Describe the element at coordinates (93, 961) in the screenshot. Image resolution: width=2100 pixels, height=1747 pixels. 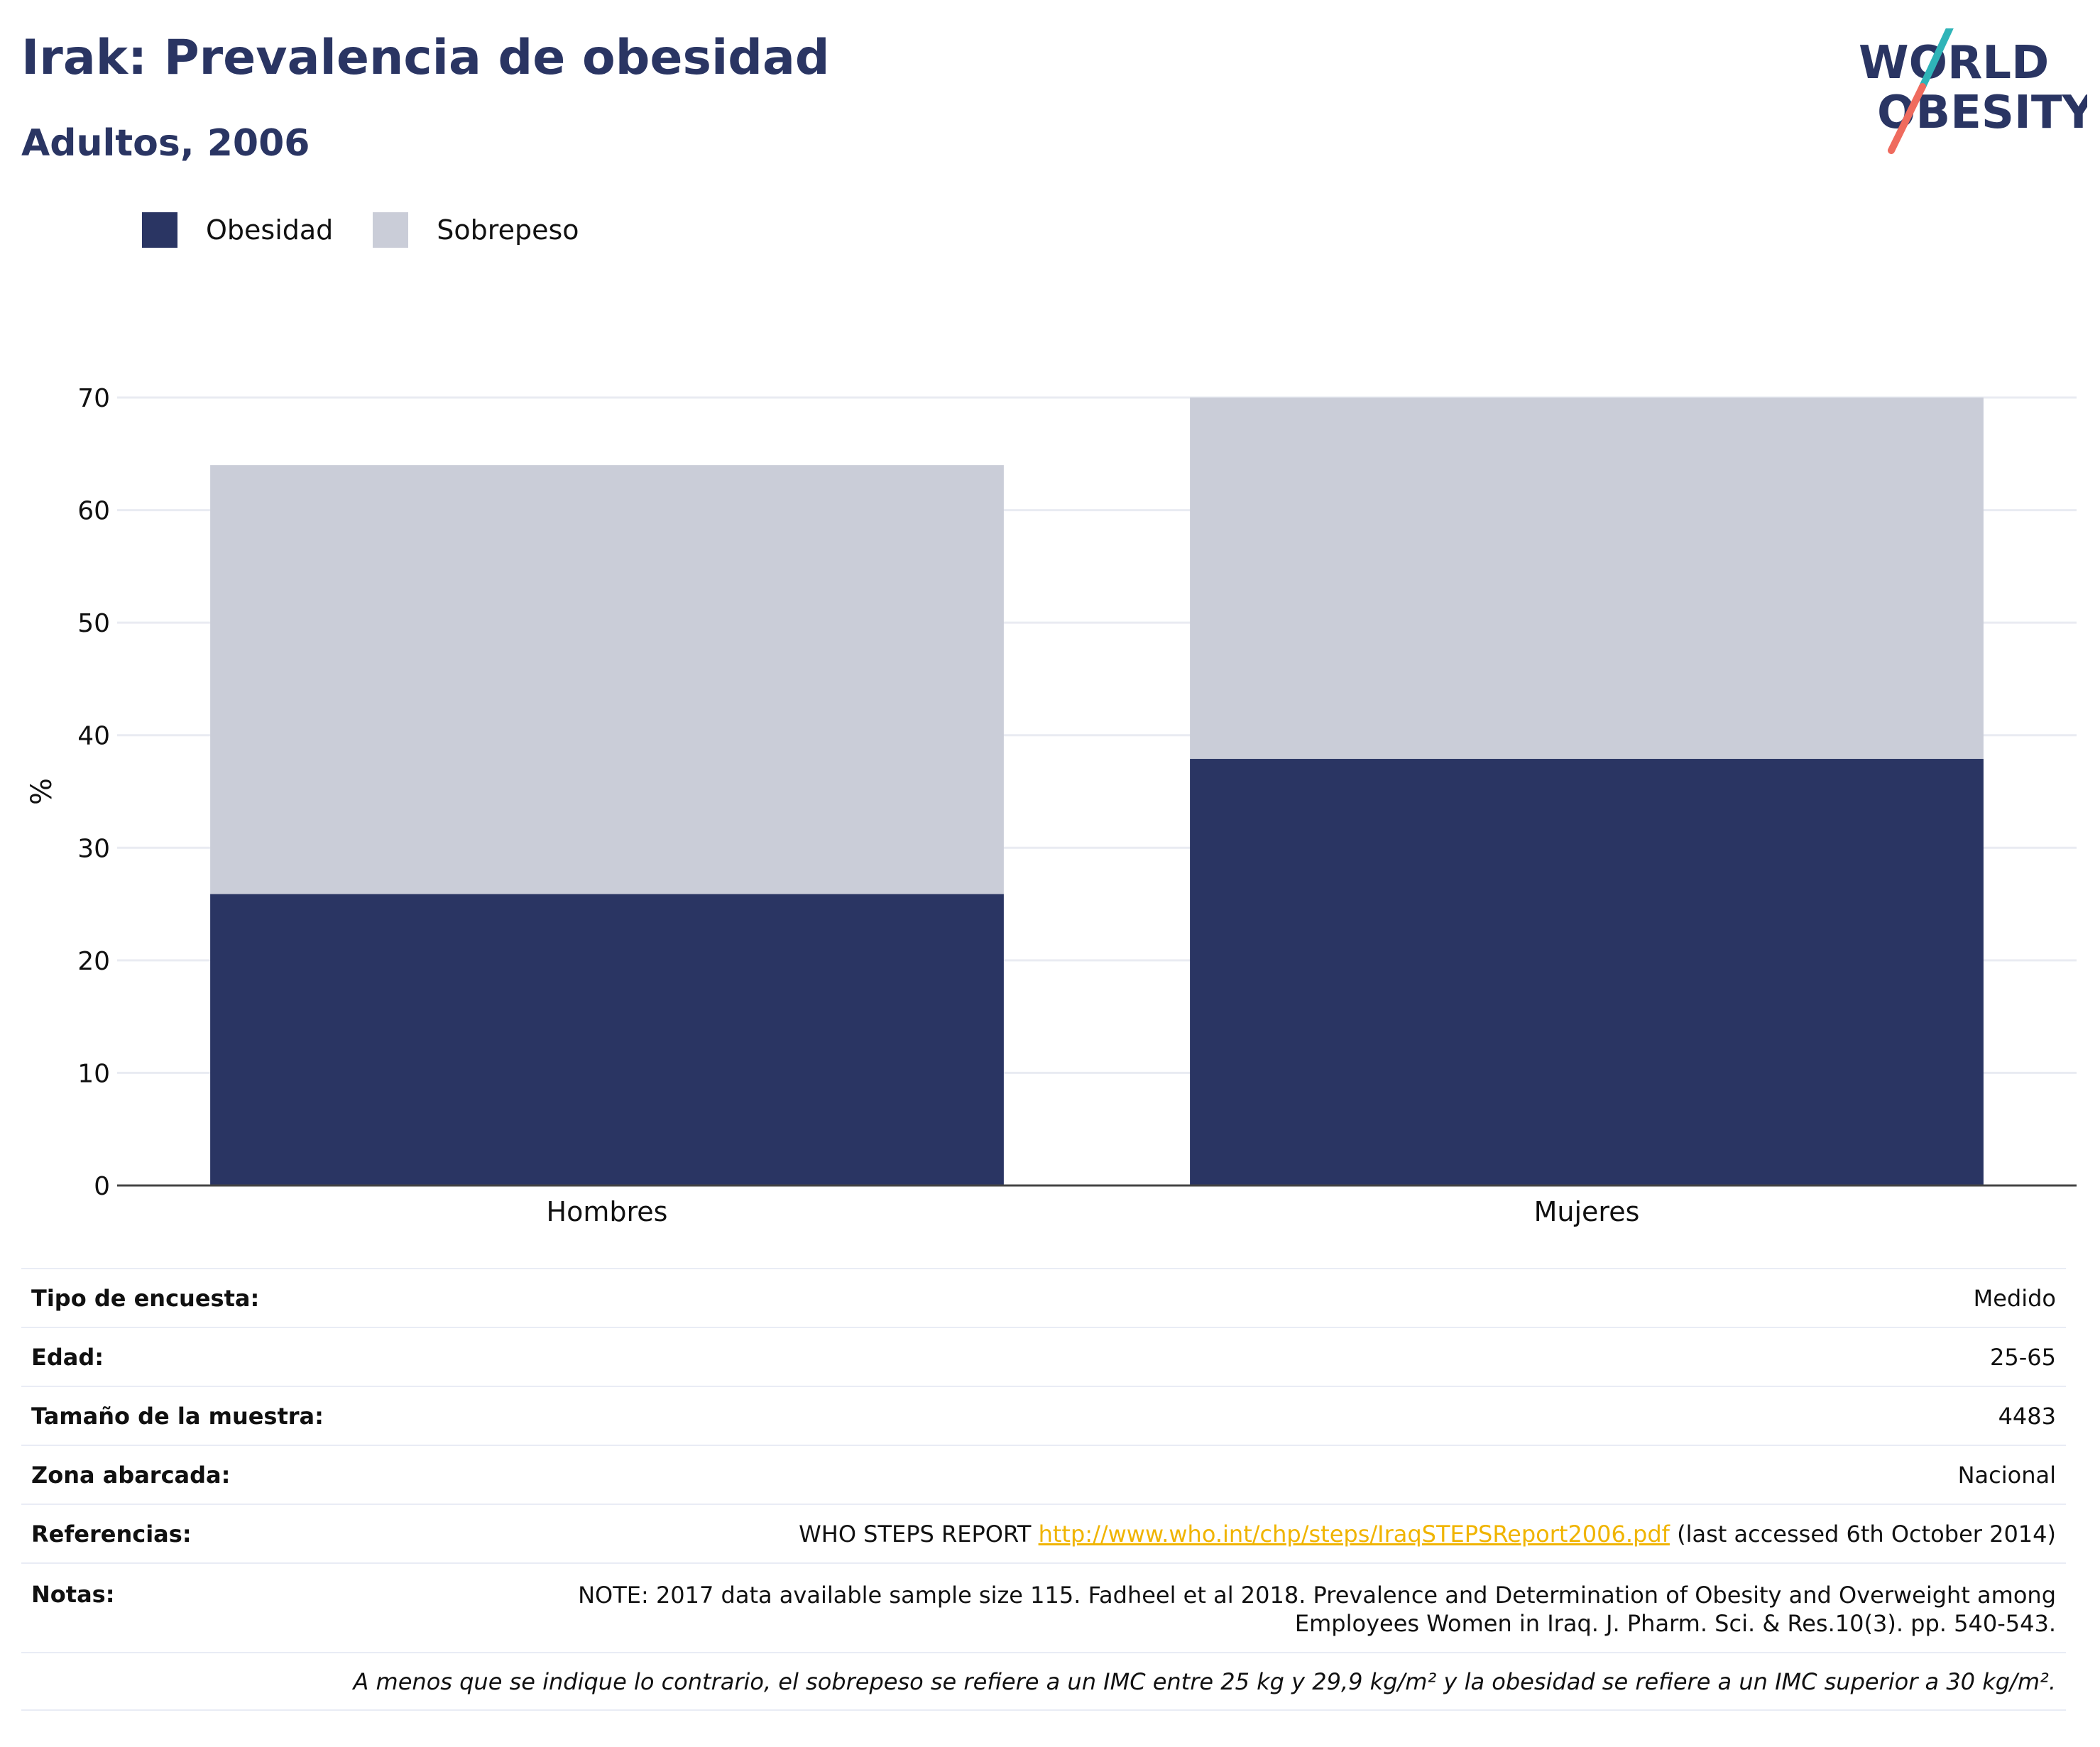
I see `y-tick-label-20: 20` at that location.